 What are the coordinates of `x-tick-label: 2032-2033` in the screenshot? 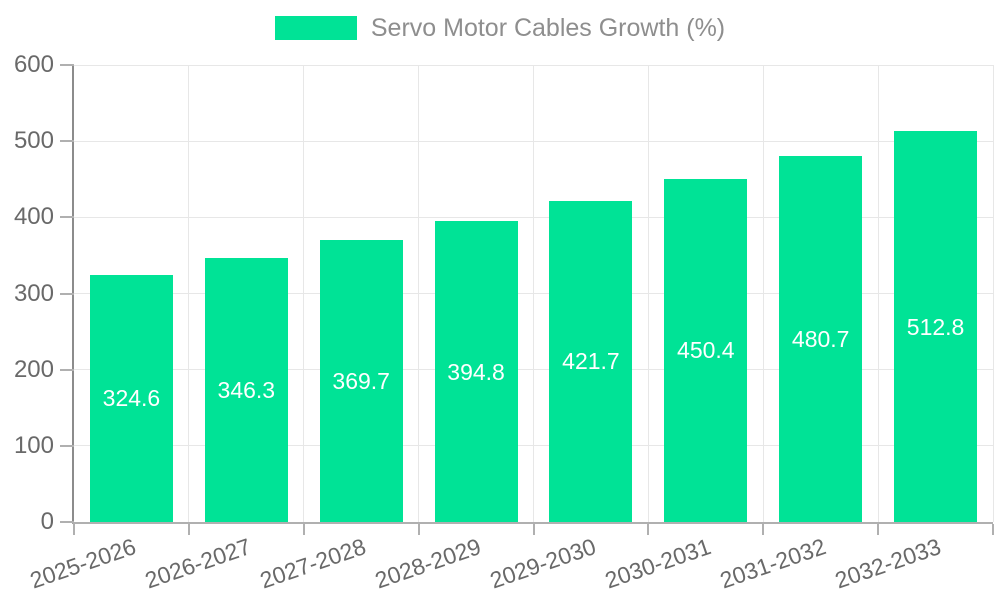 It's located at (887, 563).